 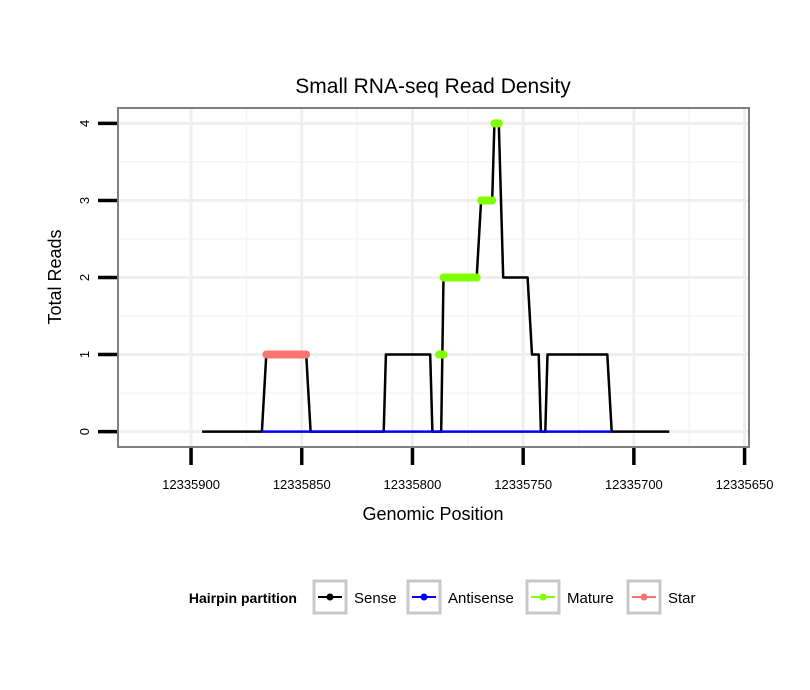 I want to click on y-tick-label: 2, so click(x=84, y=277).